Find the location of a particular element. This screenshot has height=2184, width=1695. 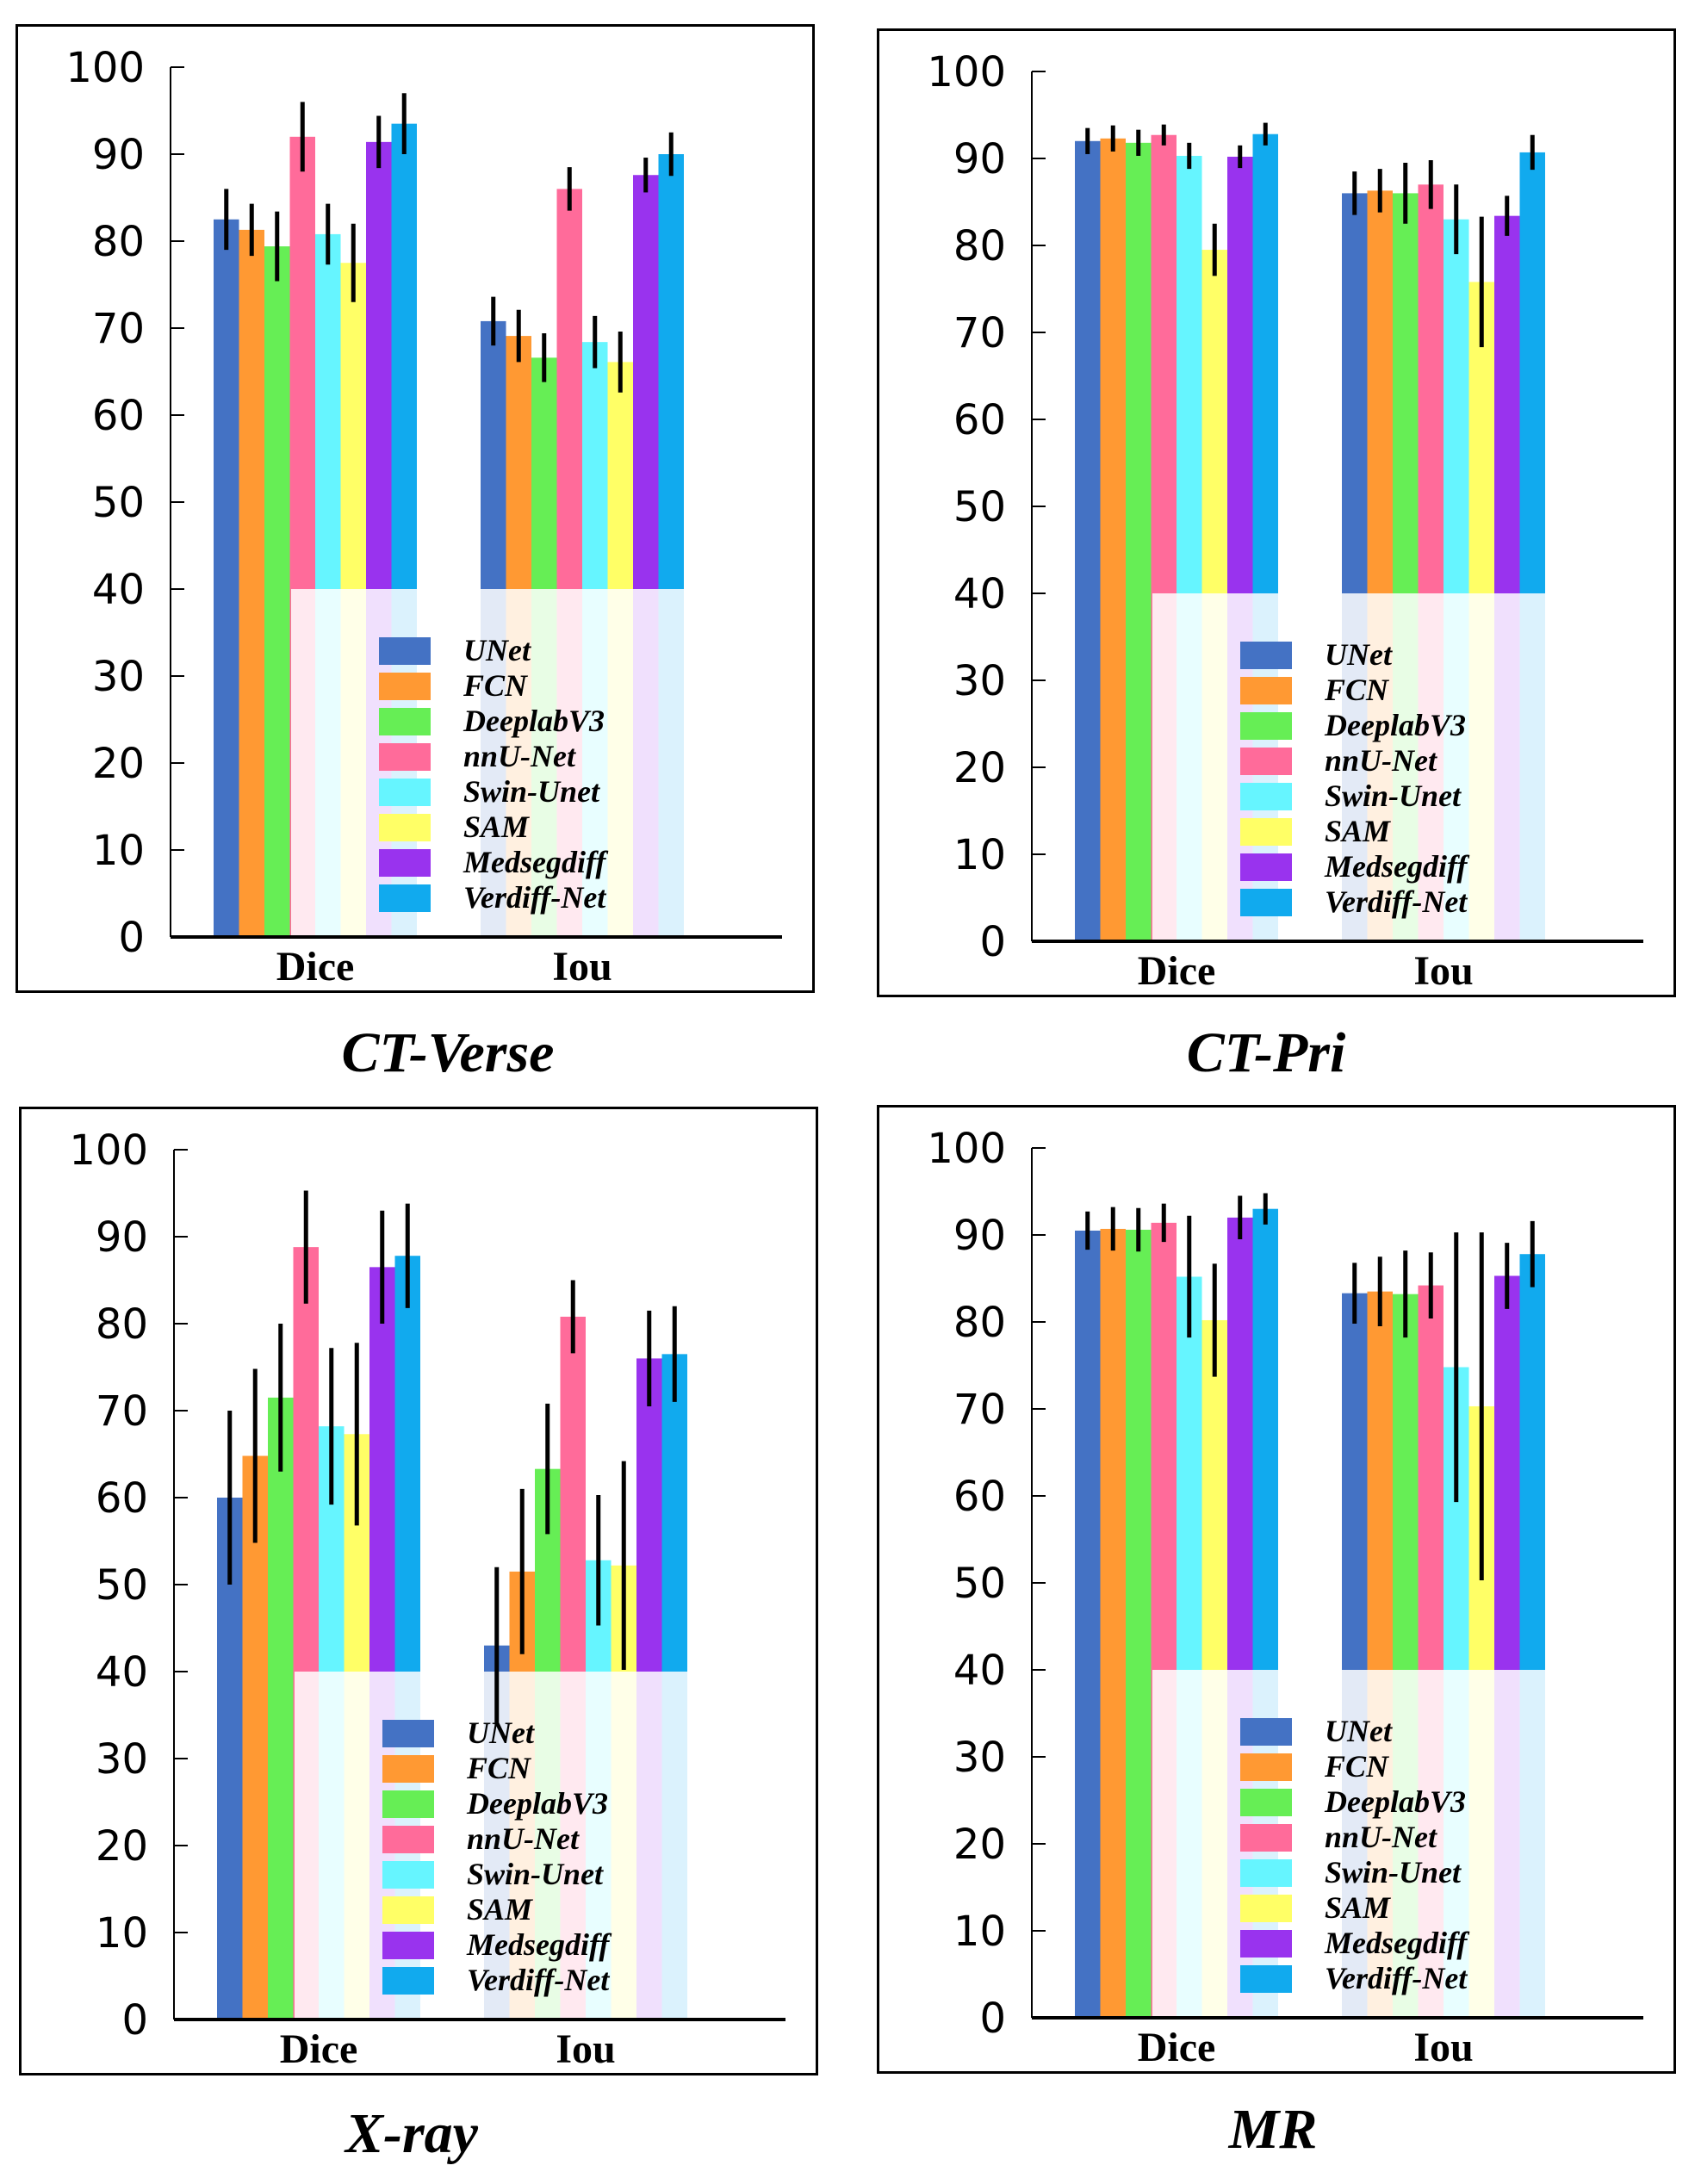

legend-swatch-nnu-net is located at coordinates (405, 757).